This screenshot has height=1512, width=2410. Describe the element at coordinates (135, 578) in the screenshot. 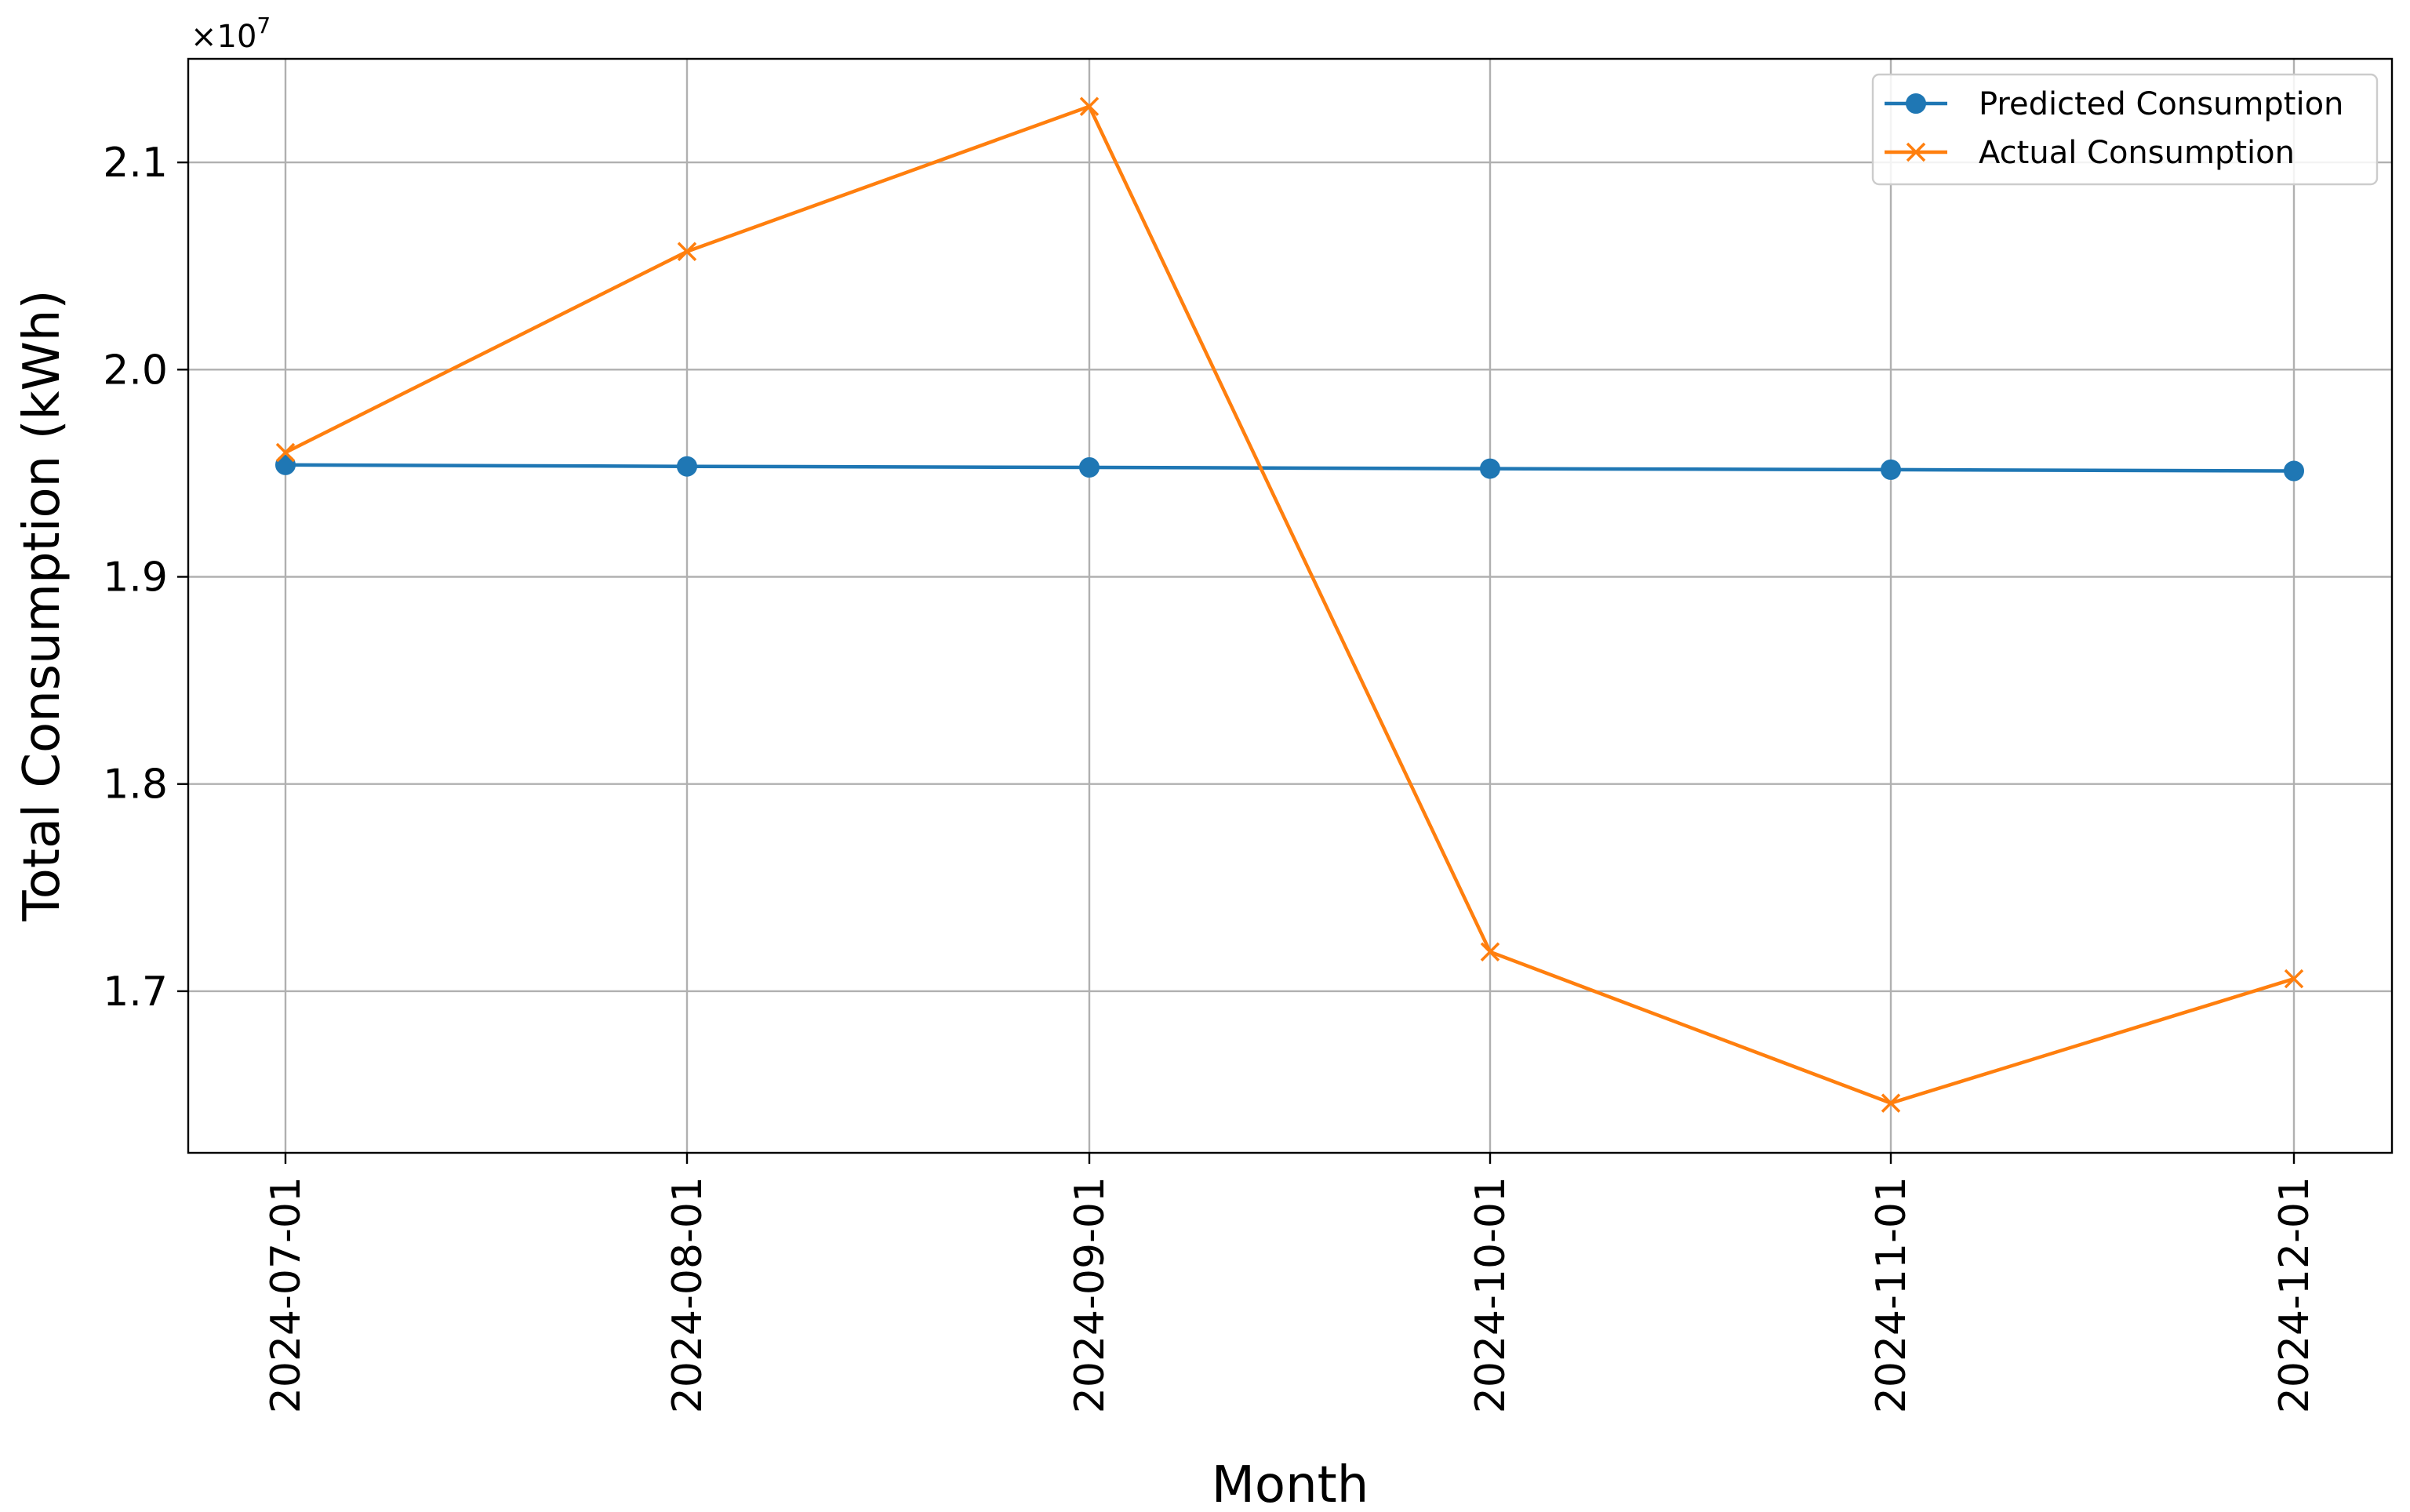

I see `y-tick-label: 1.9` at that location.